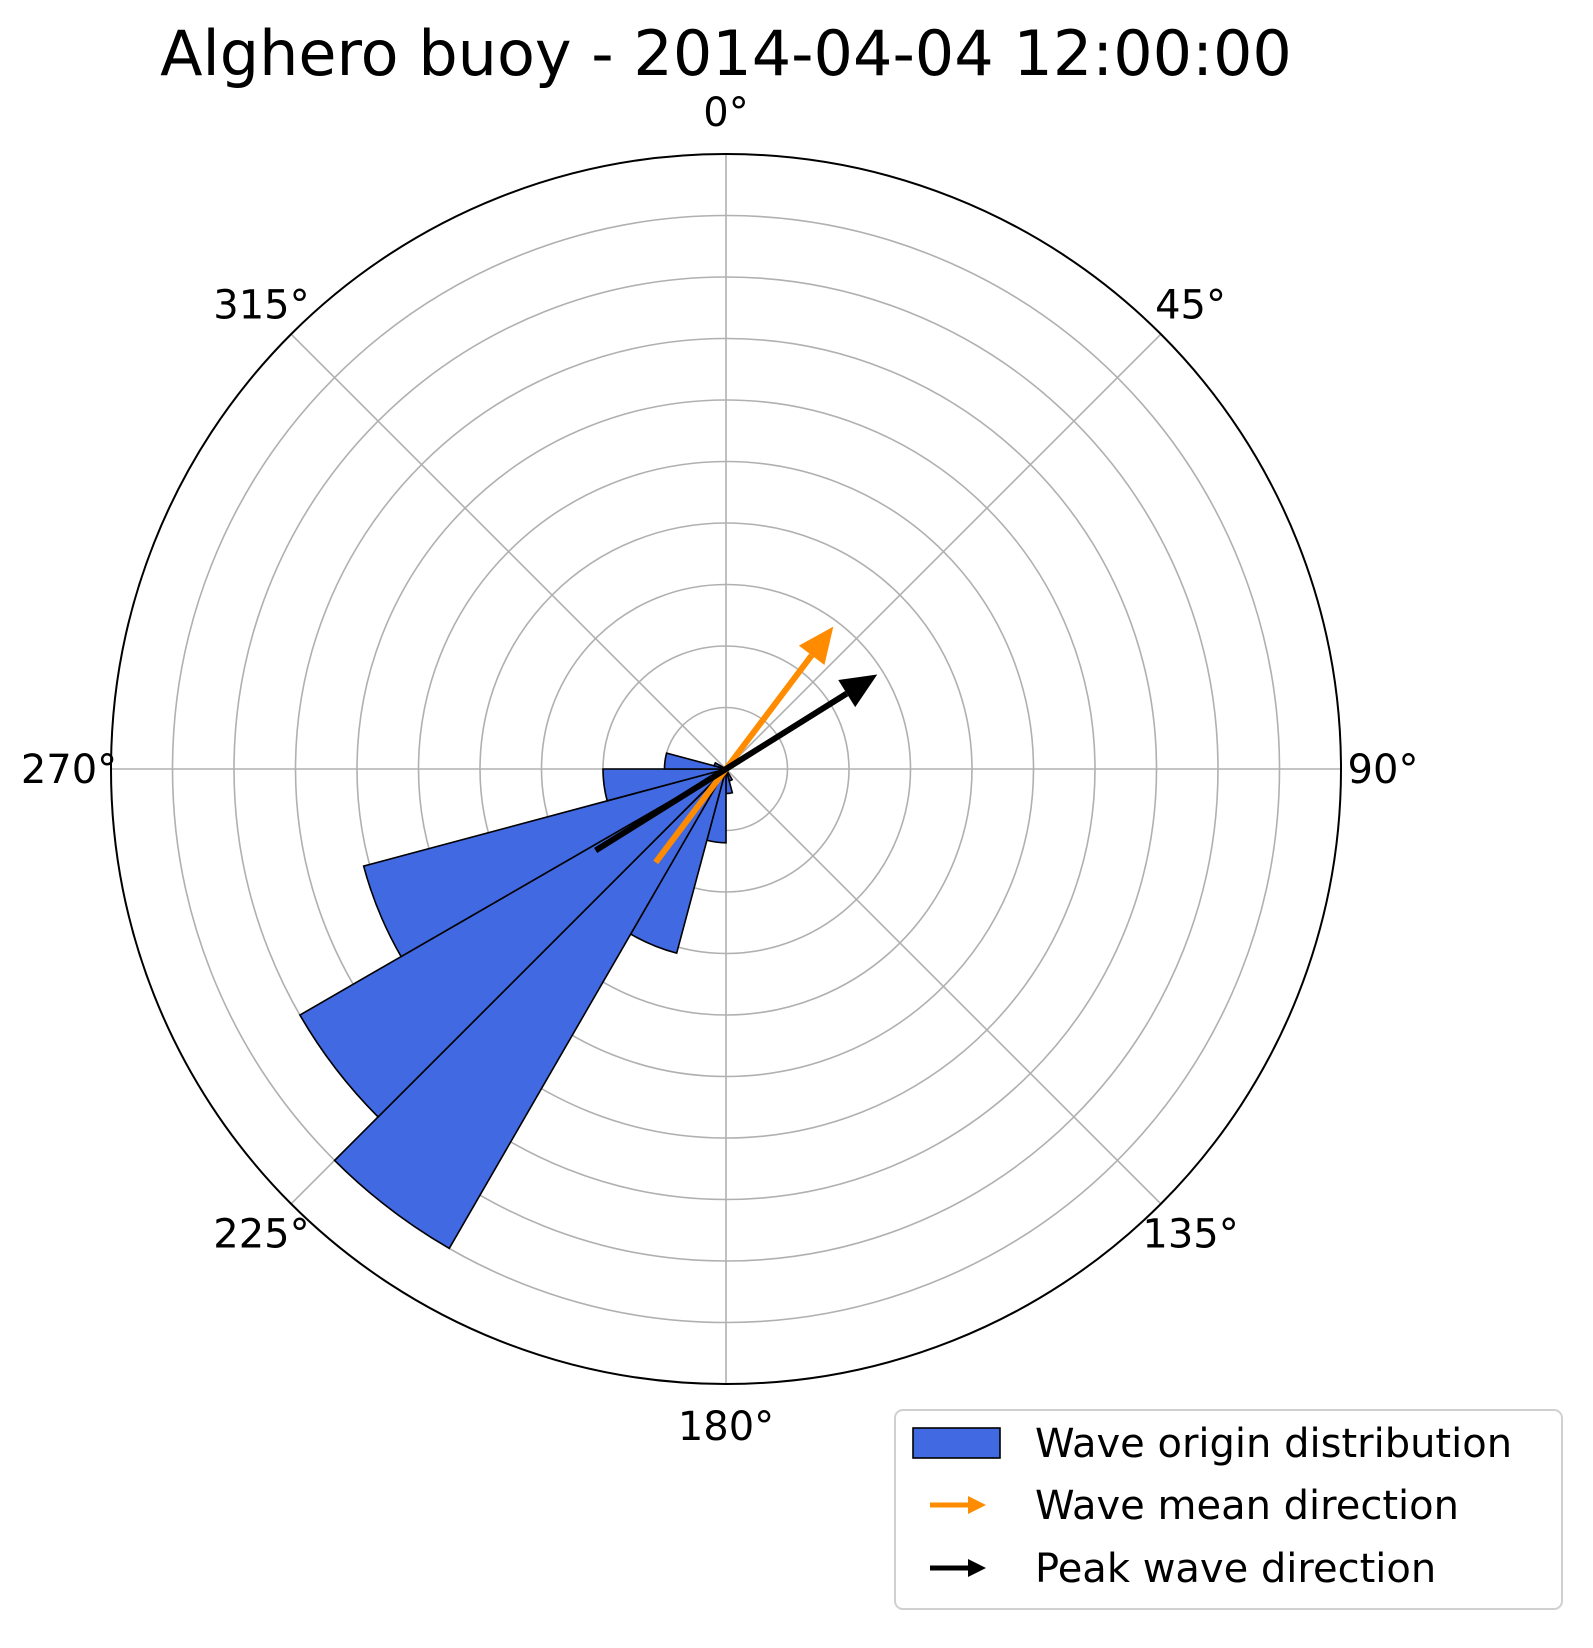 This screenshot has height=1648, width=1593. Describe the element at coordinates (726, 53) in the screenshot. I see `chart-title: Alghero buoy - 2014-04-04 12:00:00` at that location.